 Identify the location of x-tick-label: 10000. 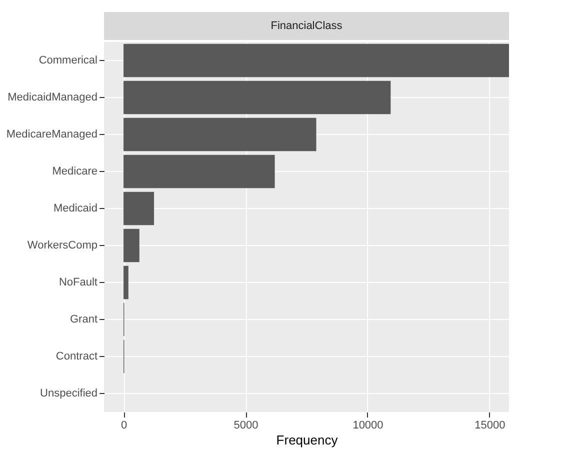
(368, 426).